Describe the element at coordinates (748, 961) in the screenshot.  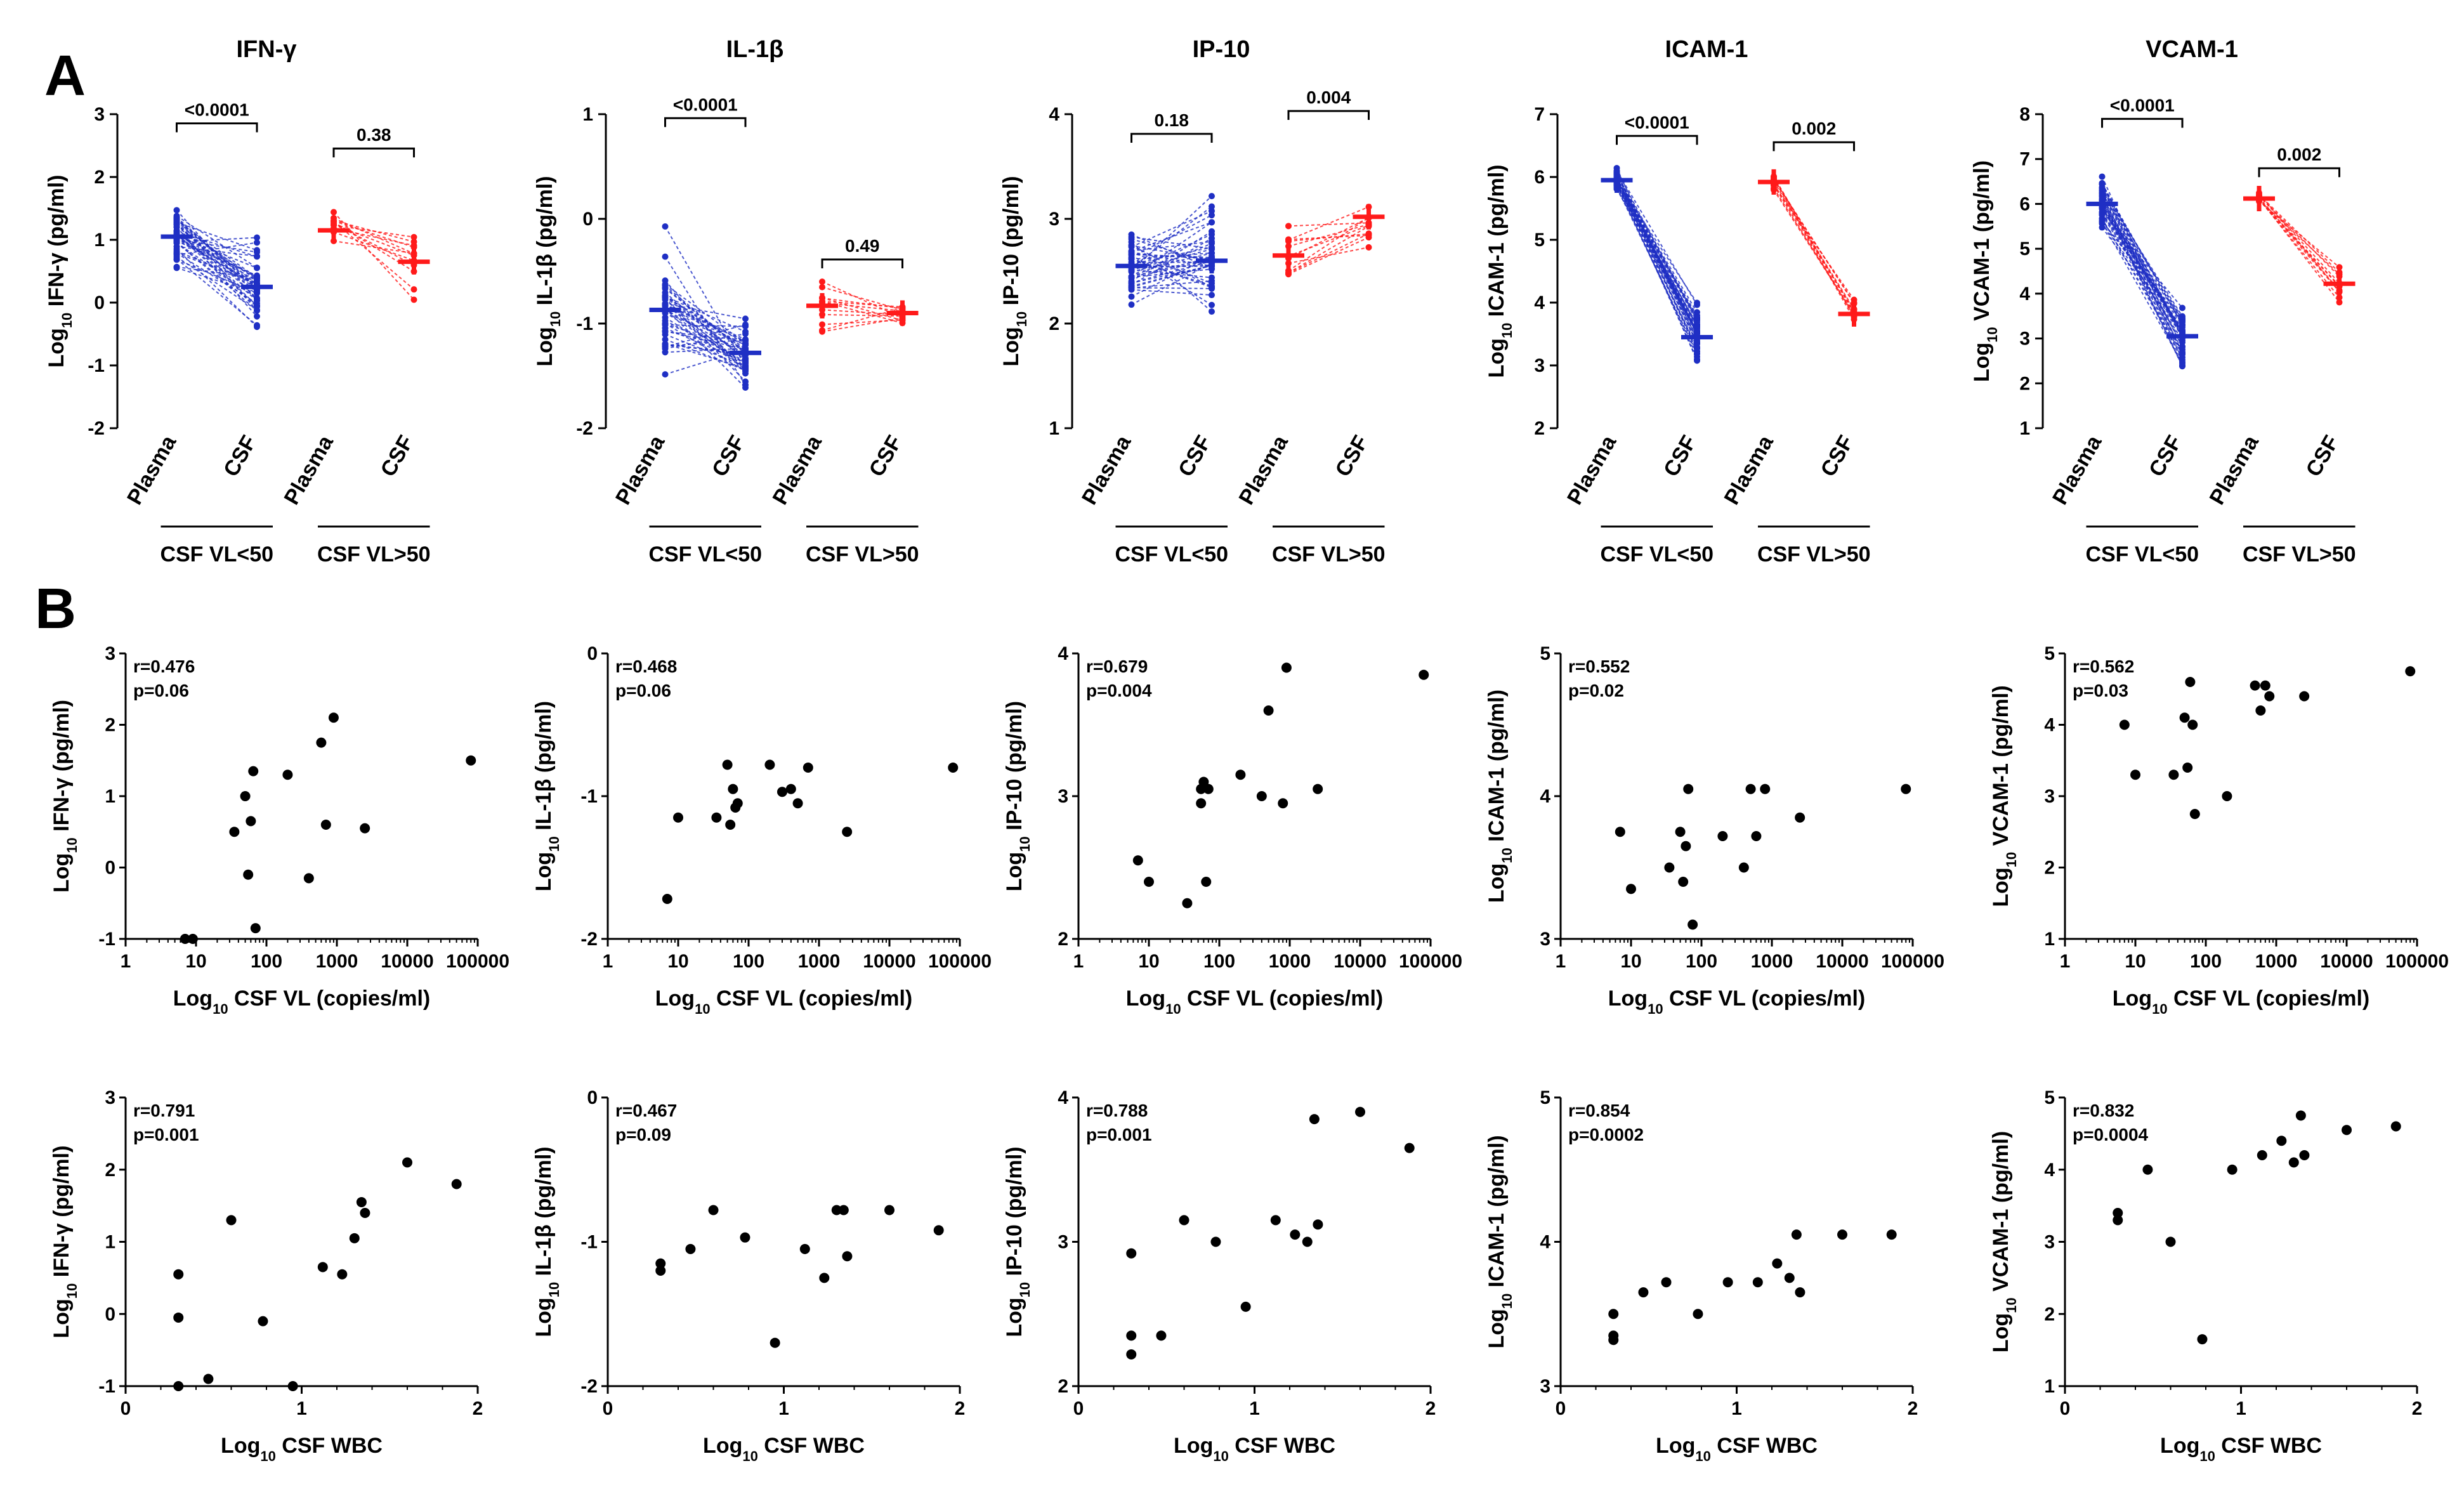
I see `x-tick-label: 100` at that location.